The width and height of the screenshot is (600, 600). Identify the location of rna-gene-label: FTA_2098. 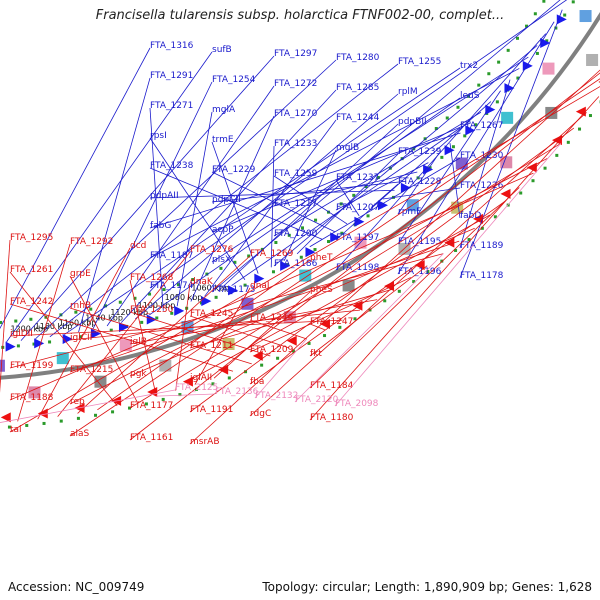
(357, 404).